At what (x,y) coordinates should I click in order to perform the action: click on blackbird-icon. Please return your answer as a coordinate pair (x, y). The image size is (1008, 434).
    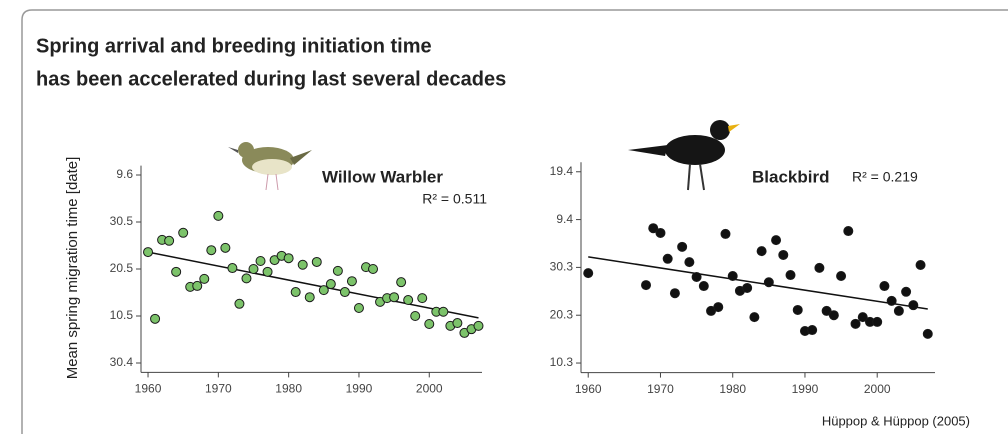
    Looking at the image, I should click on (684, 155).